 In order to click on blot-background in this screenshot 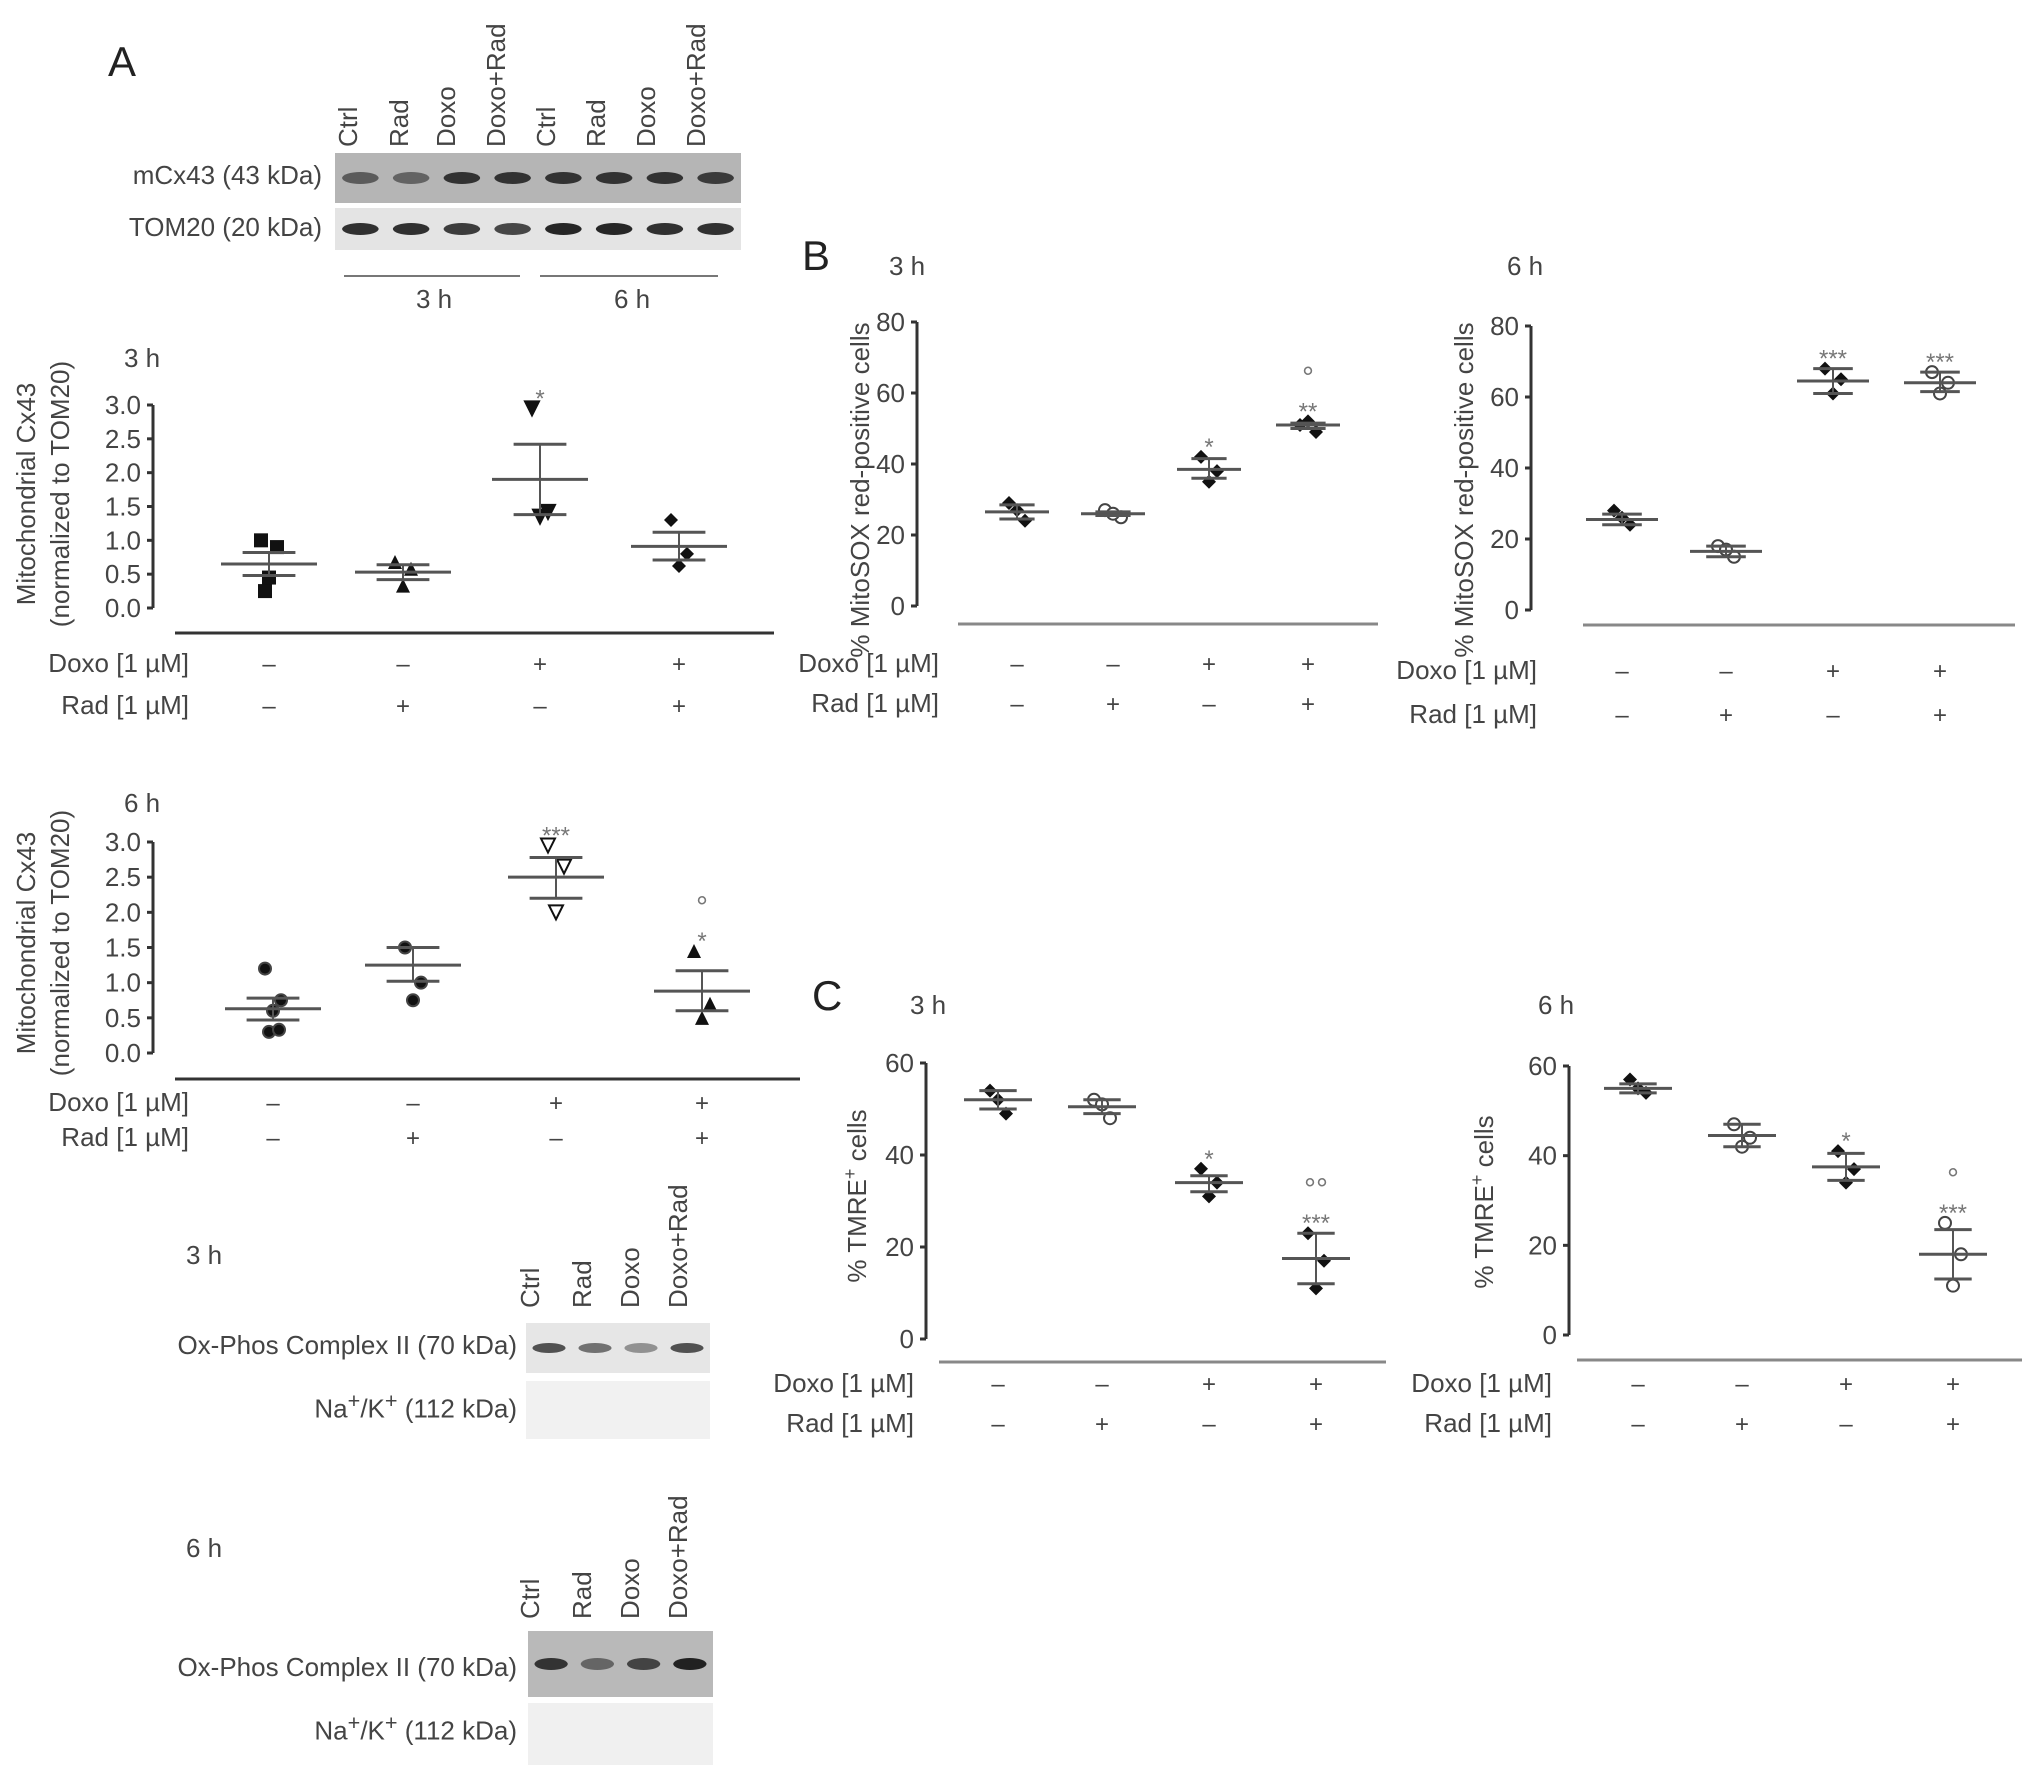, I will do `click(618, 1410)`.